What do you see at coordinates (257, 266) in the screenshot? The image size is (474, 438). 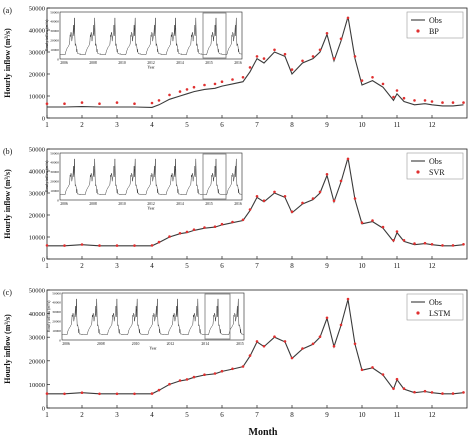 I see `x-tick-label: 7` at bounding box center [257, 266].